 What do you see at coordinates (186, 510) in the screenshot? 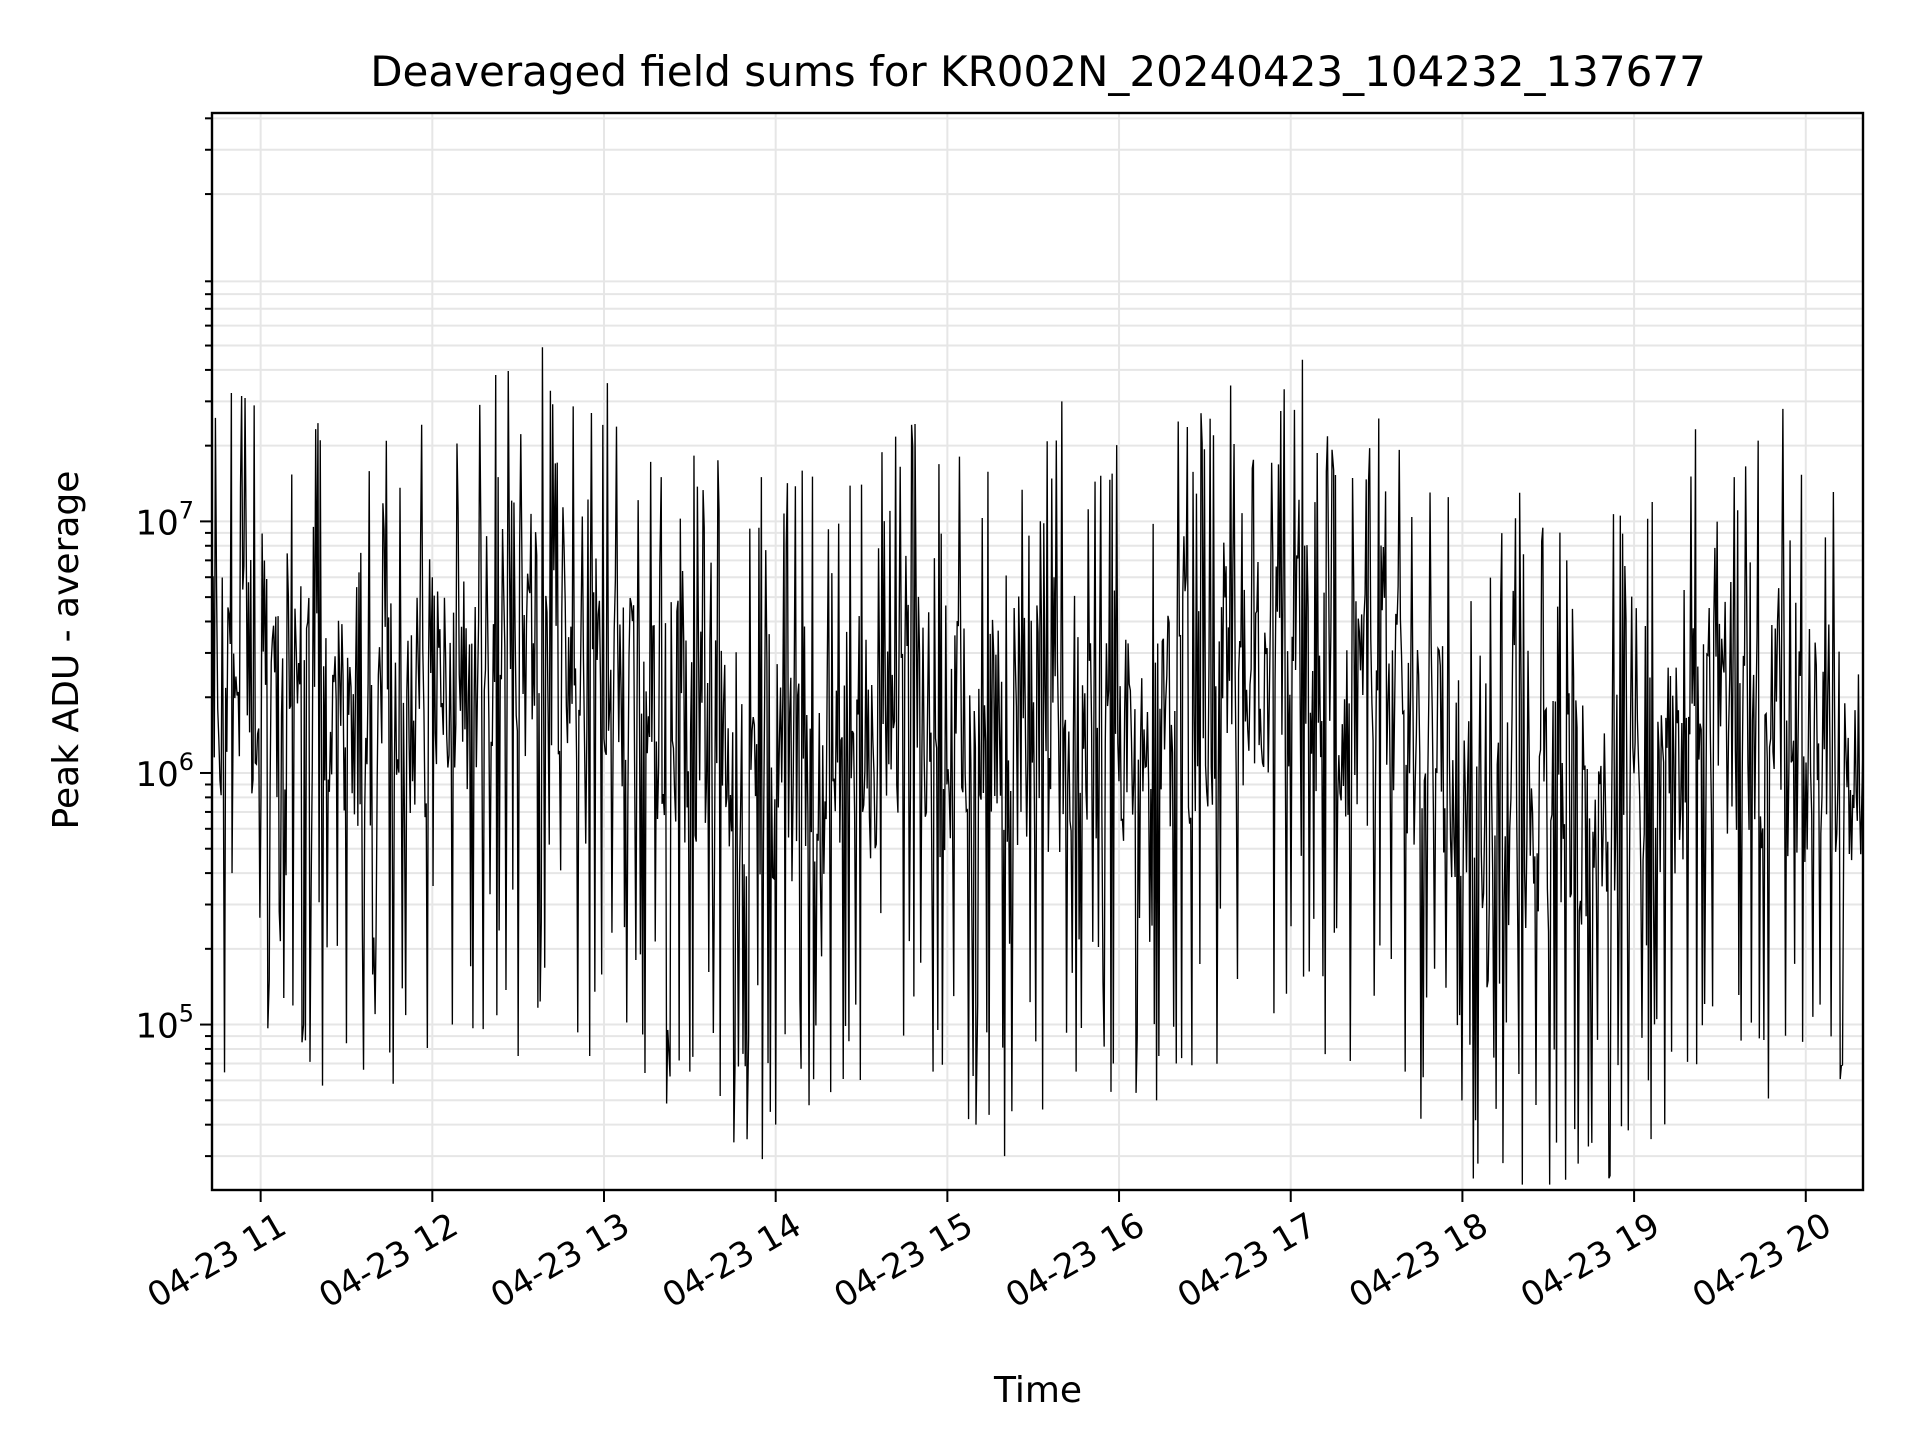
I see `y-tick-label-exponent: 7` at bounding box center [186, 510].